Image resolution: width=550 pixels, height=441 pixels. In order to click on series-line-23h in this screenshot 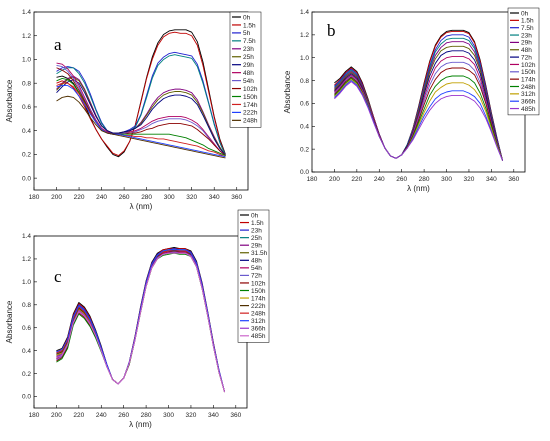, I will do `click(141, 115)`.